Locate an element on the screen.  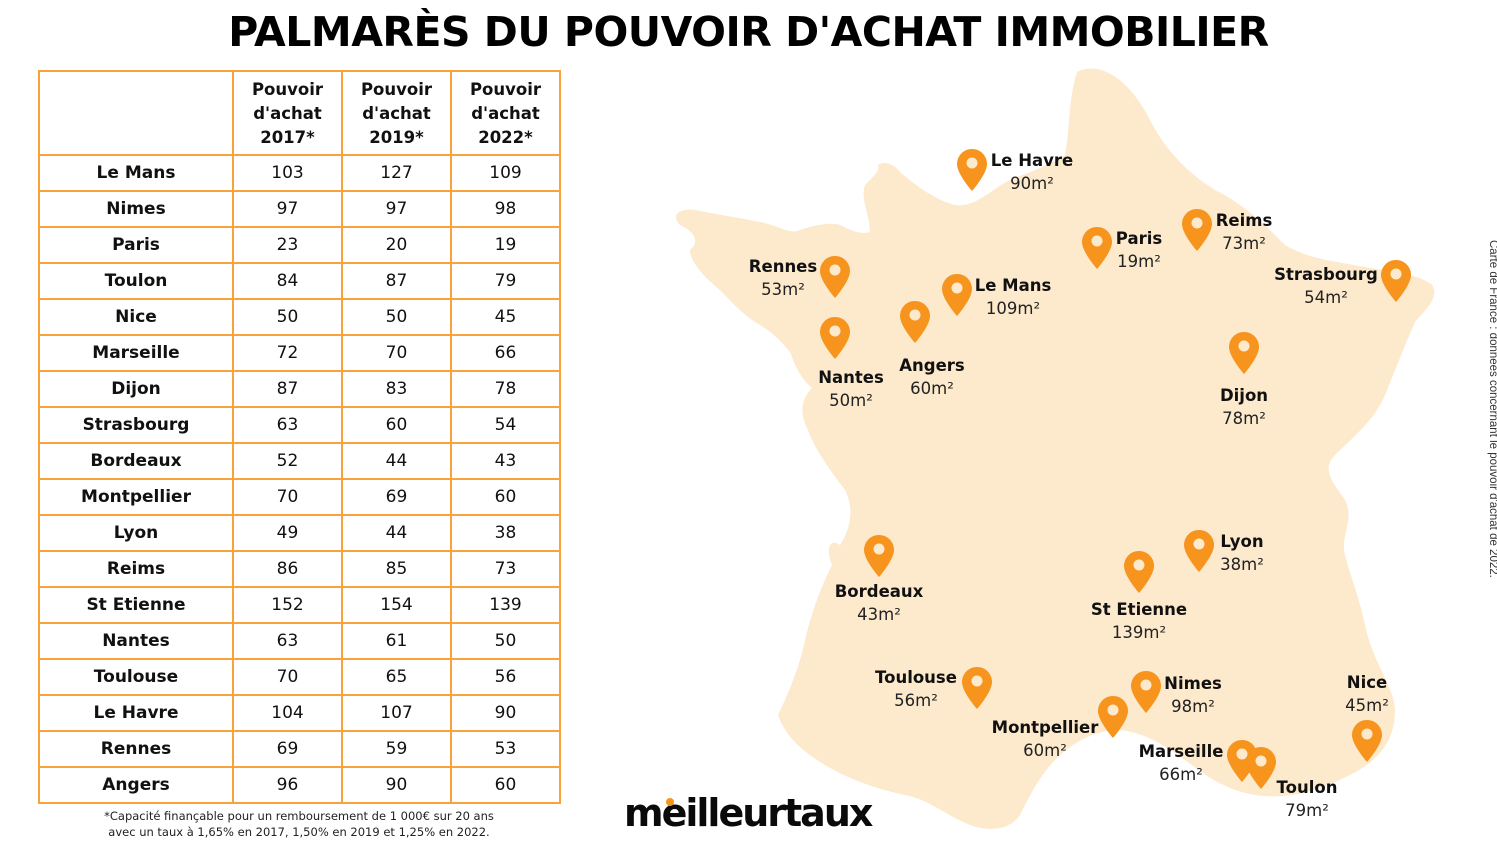
city-label-le-mans: Le Mans 109m² is located at coordinates (1013, 298).